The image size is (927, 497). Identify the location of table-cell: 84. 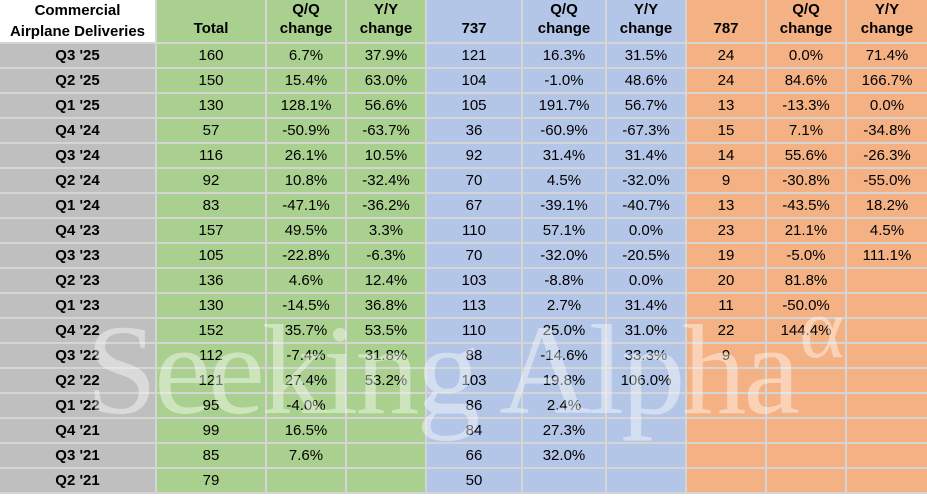
(475, 431).